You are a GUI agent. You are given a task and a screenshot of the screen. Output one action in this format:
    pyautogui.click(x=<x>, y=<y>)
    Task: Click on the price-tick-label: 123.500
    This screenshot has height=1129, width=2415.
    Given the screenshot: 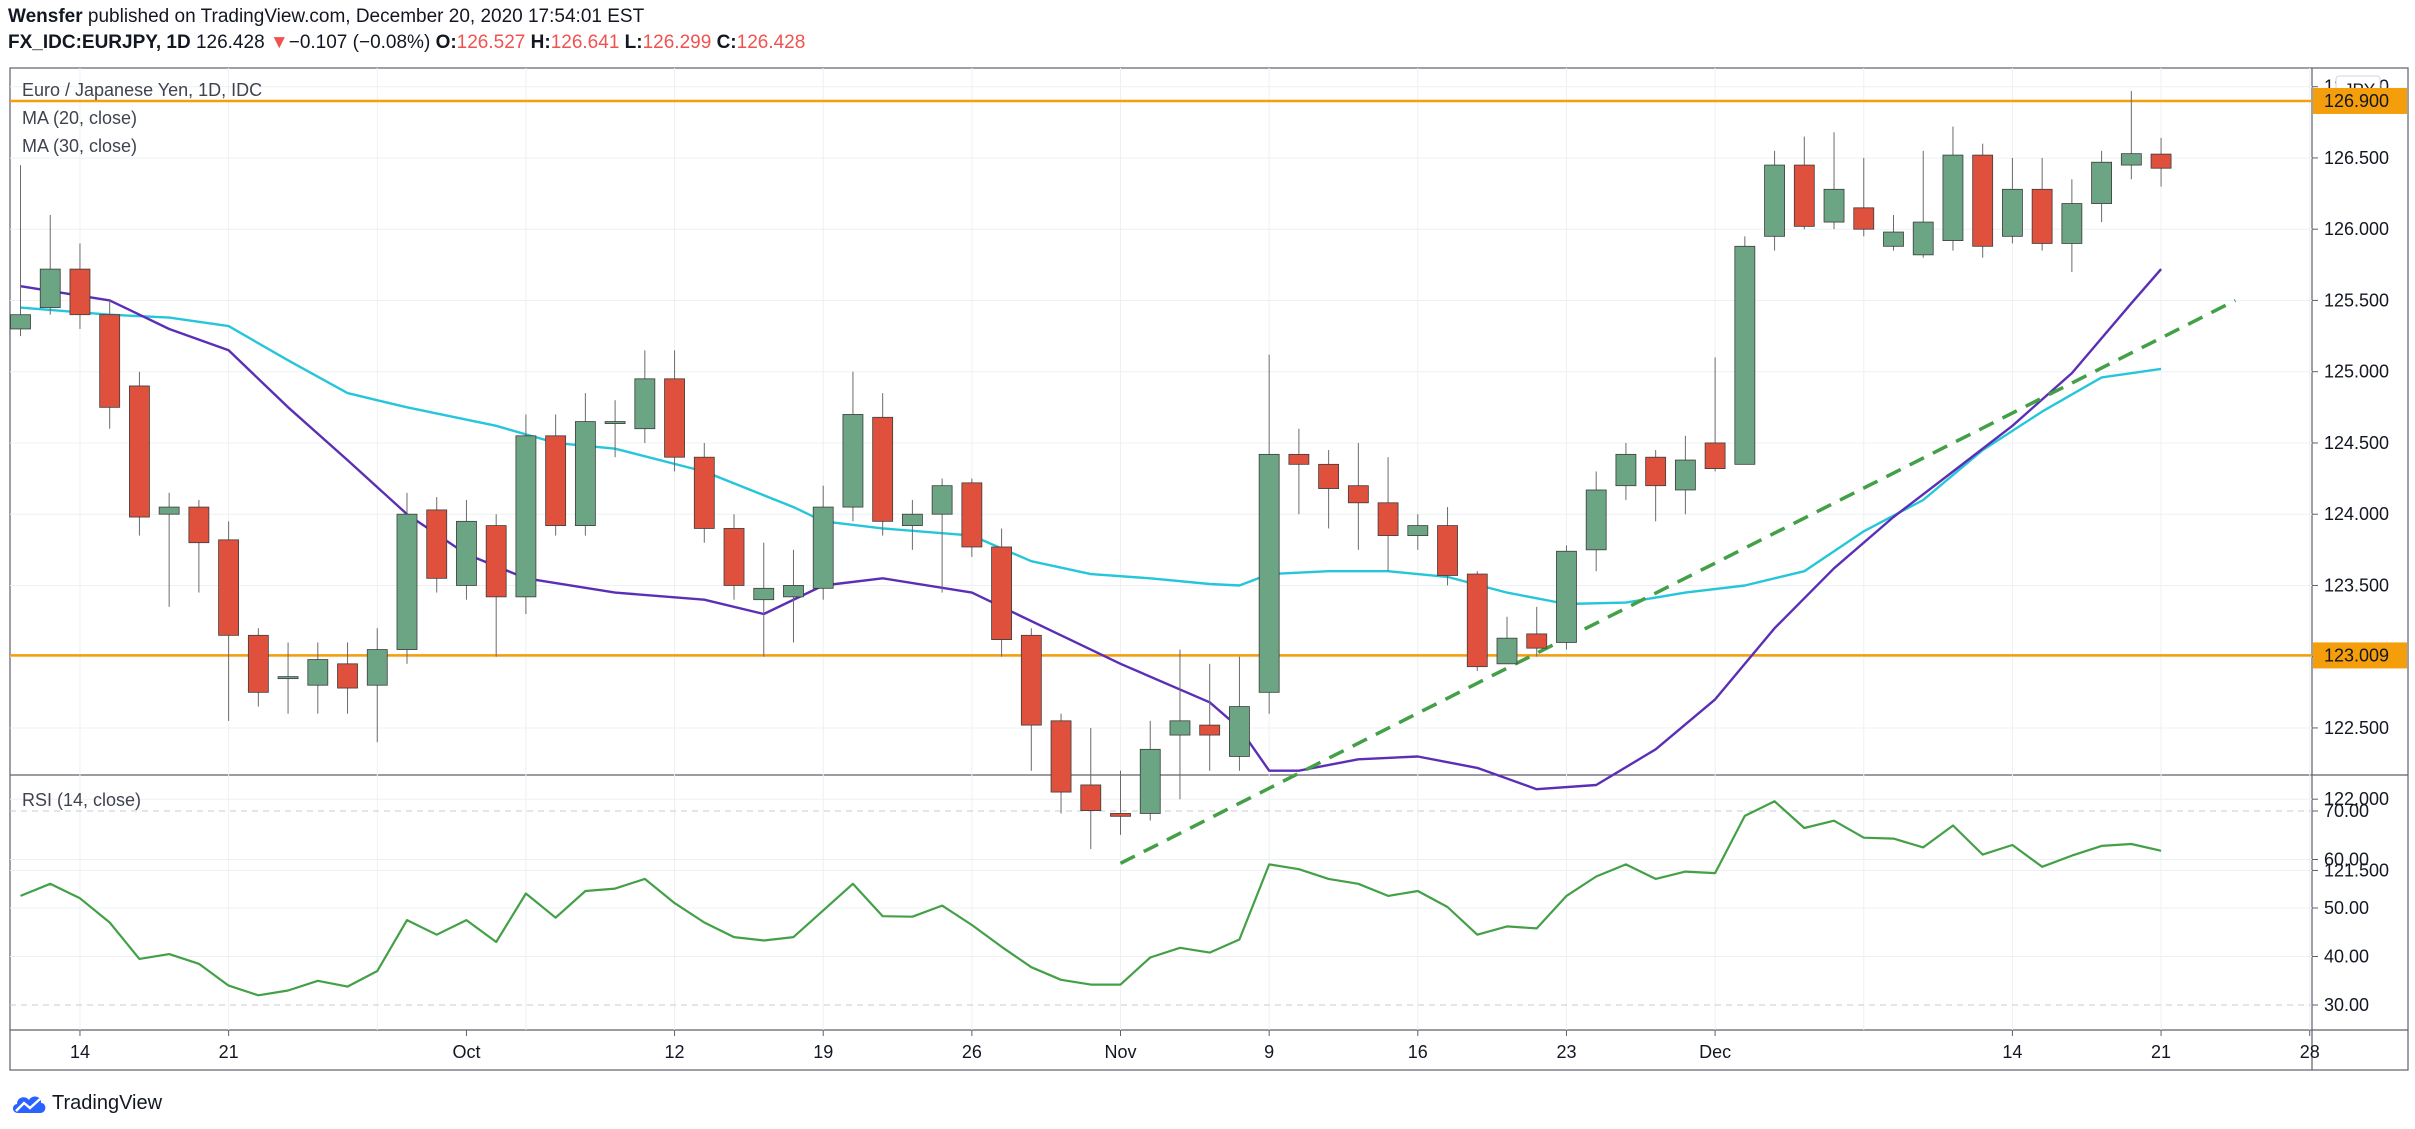 What is the action you would take?
    pyautogui.click(x=2356, y=585)
    